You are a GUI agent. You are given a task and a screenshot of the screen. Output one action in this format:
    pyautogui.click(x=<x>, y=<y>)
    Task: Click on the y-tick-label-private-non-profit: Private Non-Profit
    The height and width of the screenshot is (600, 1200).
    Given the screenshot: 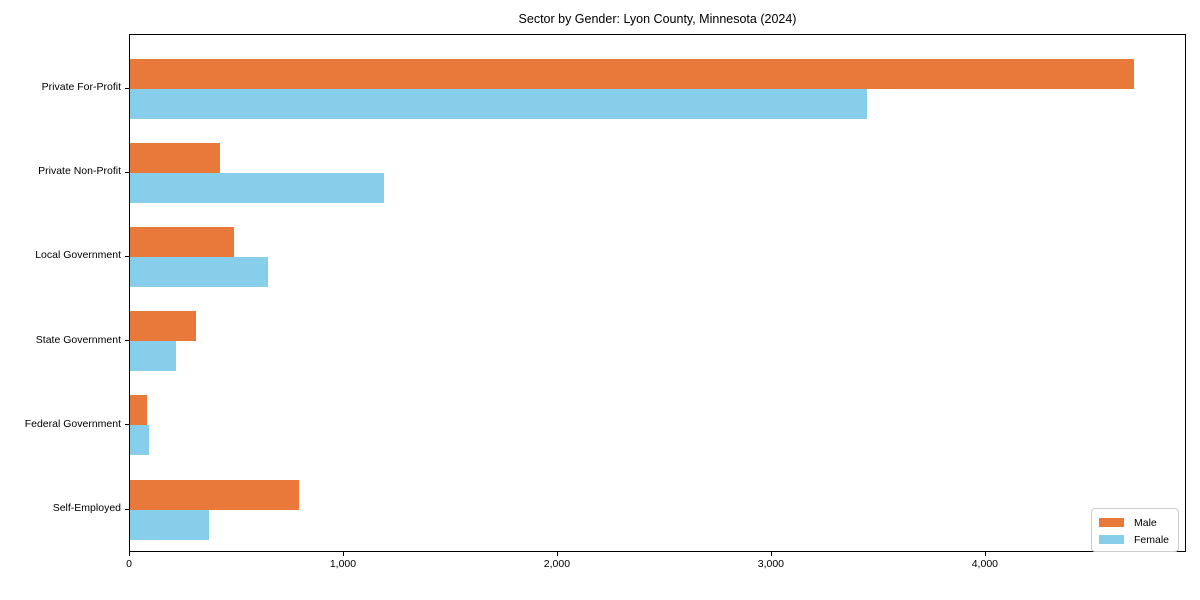 What is the action you would take?
    pyautogui.click(x=79, y=171)
    